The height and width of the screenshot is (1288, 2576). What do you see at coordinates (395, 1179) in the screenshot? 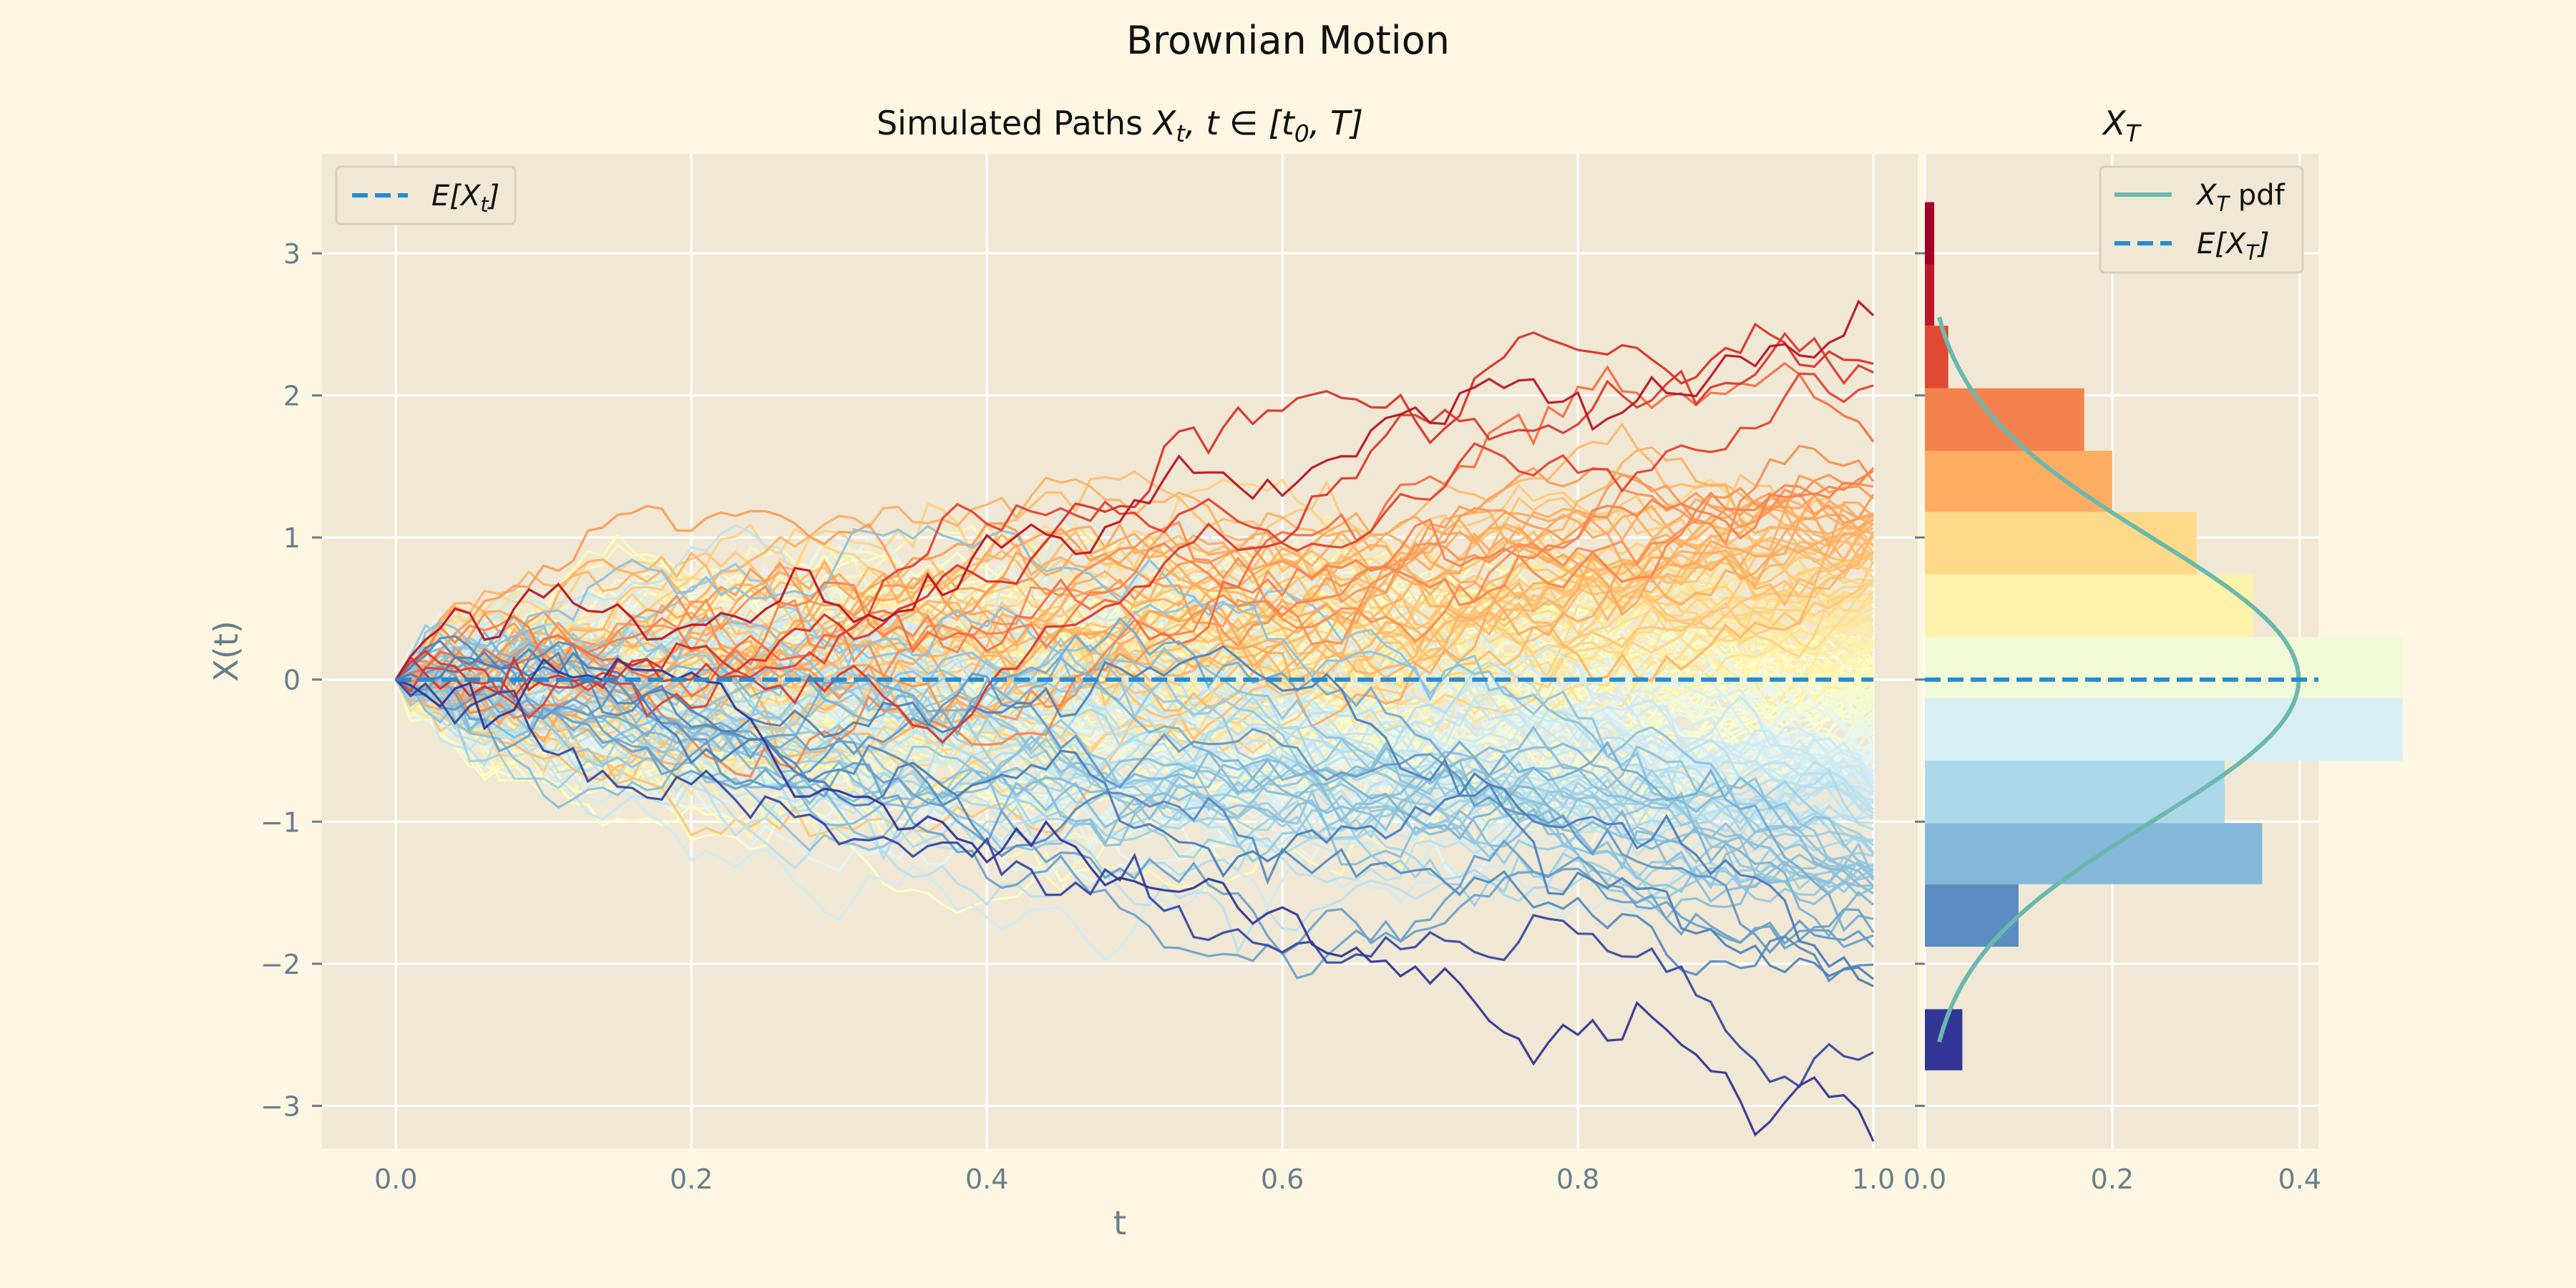
I see `paths-x-tick-label: 0.0` at bounding box center [395, 1179].